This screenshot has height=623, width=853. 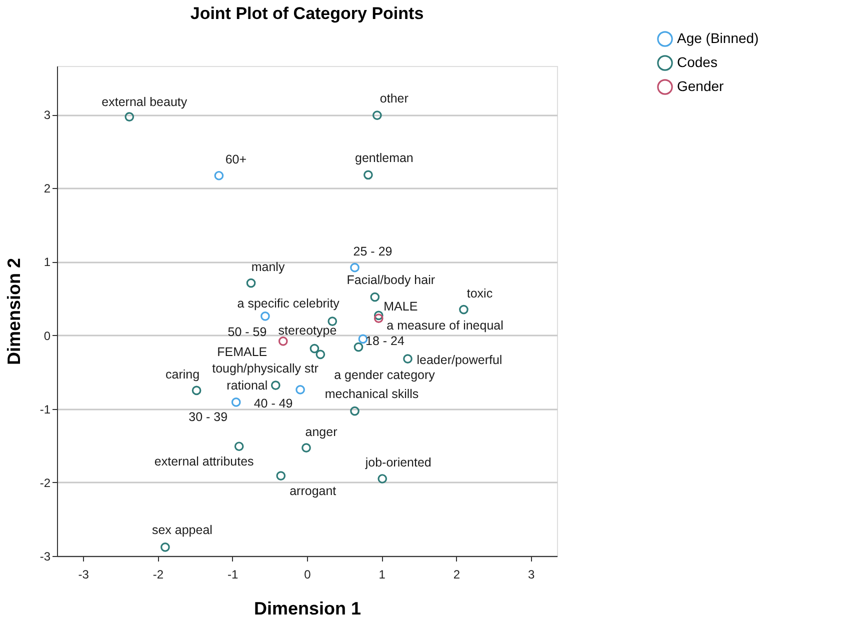 What do you see at coordinates (247, 385) in the screenshot?
I see `data-label: rational` at bounding box center [247, 385].